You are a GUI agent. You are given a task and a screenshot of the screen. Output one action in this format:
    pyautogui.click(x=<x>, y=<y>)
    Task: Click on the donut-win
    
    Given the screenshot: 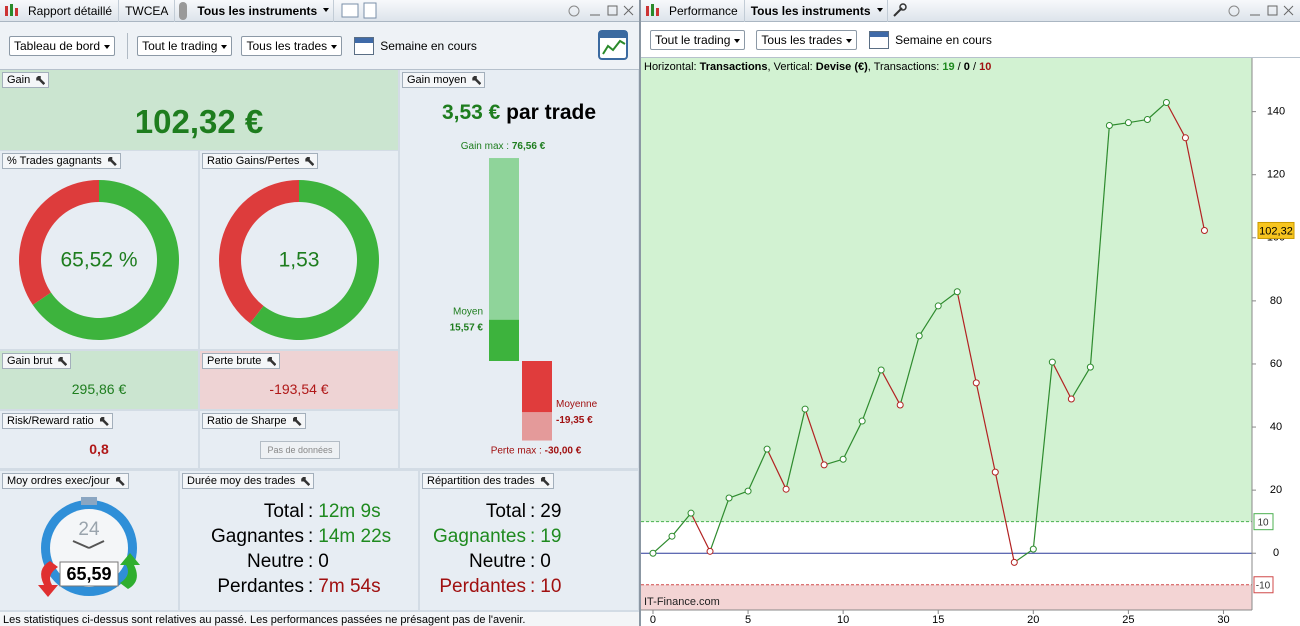 What is the action you would take?
    pyautogui.click(x=314, y=260)
    